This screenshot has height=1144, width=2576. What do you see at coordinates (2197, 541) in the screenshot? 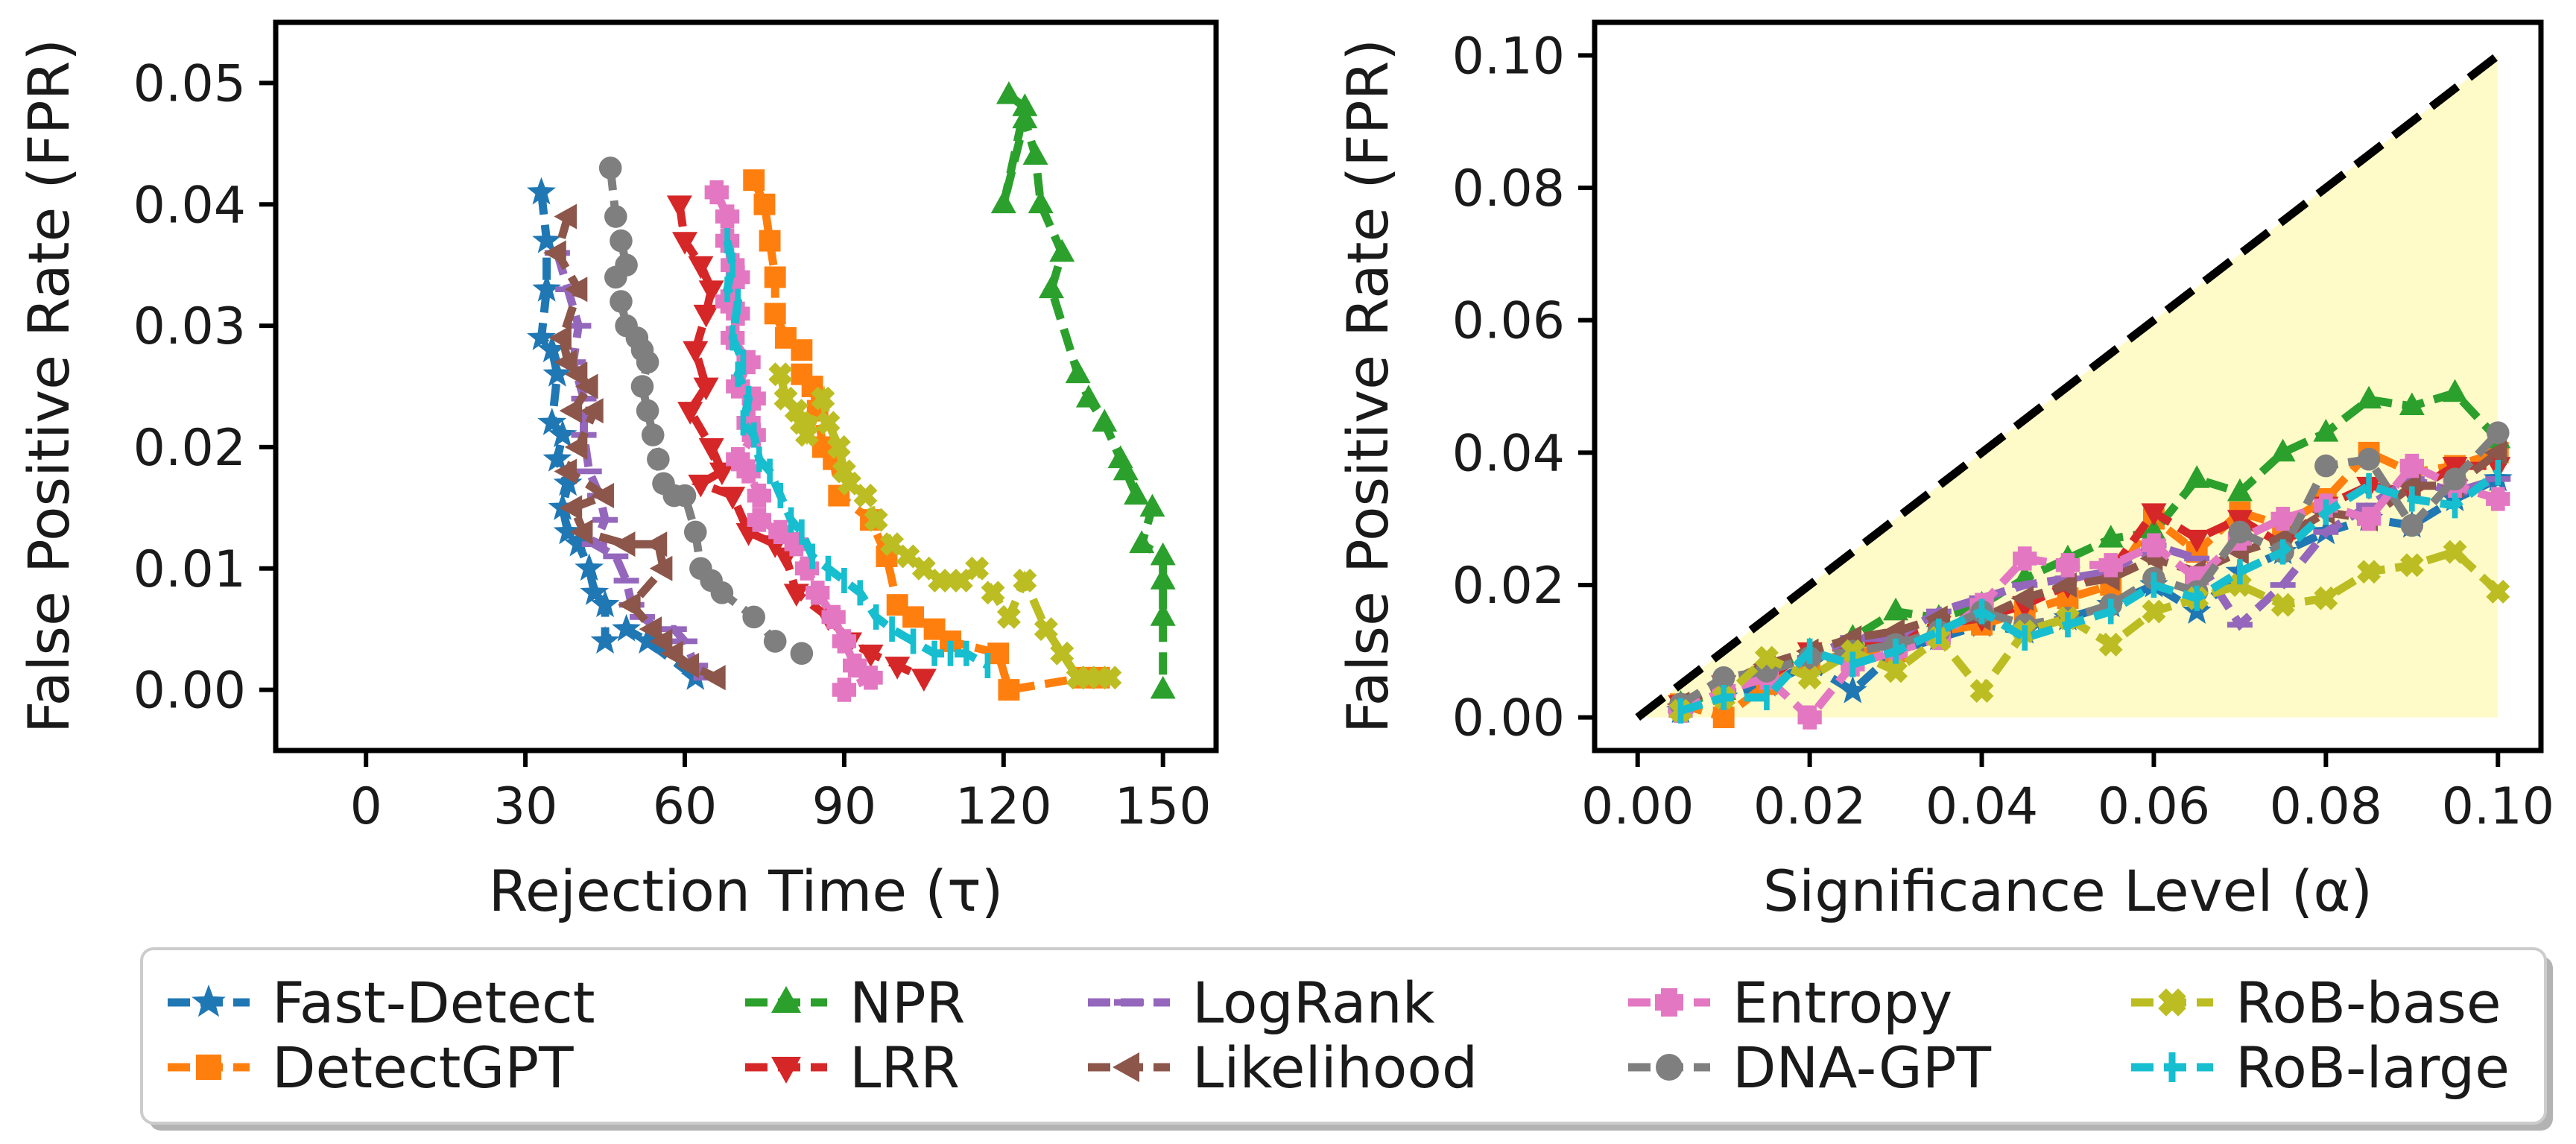
I see `right-point-lrr` at bounding box center [2197, 541].